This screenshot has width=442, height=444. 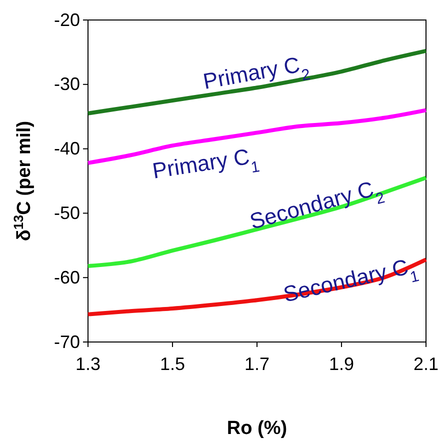 What do you see at coordinates (173, 364) in the screenshot?
I see `x-tick-label: 1.5` at bounding box center [173, 364].